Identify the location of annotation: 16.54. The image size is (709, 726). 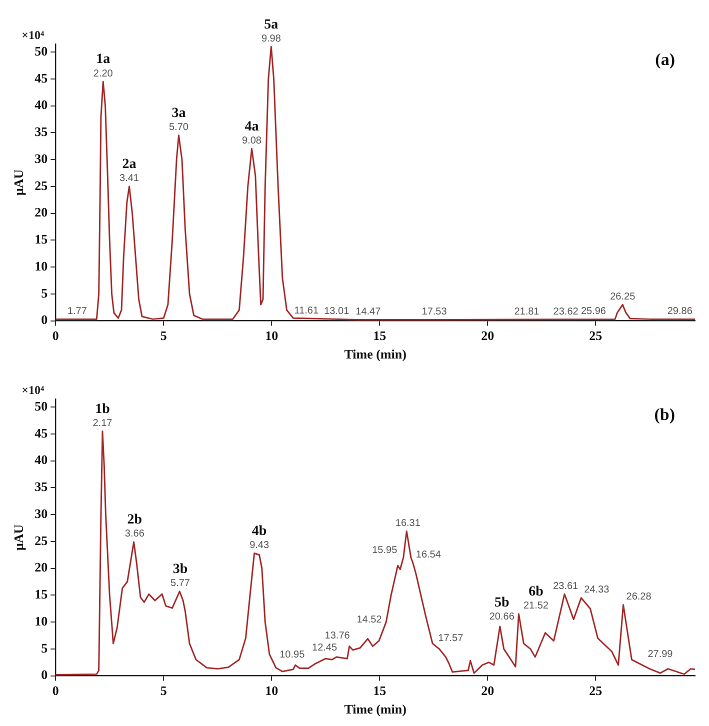
(429, 555).